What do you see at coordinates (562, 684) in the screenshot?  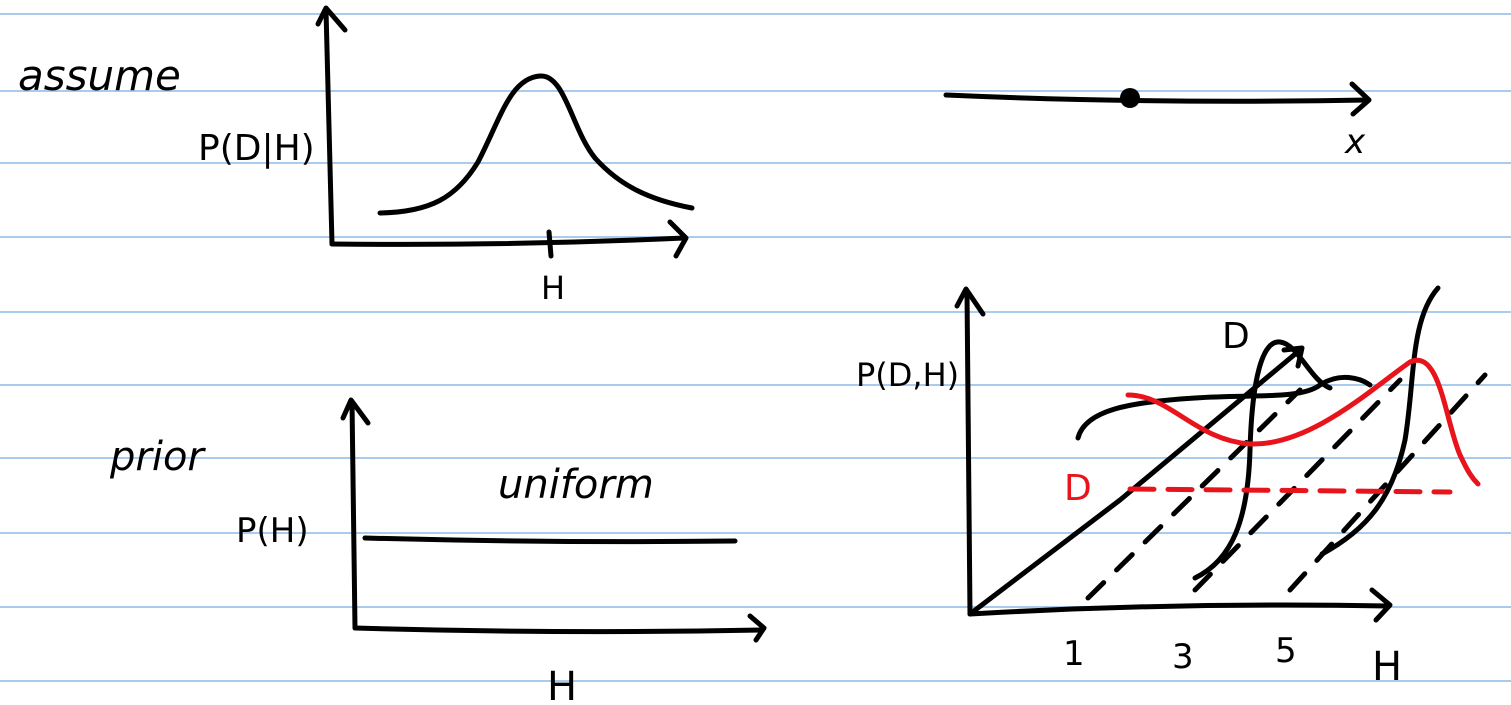 I see `prior-xlabel: H` at bounding box center [562, 684].